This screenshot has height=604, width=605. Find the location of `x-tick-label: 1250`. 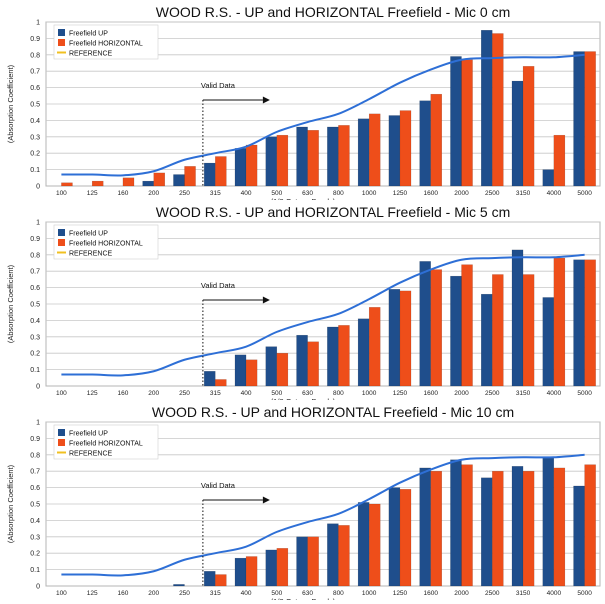

x-tick-label: 1250 is located at coordinates (400, 393).